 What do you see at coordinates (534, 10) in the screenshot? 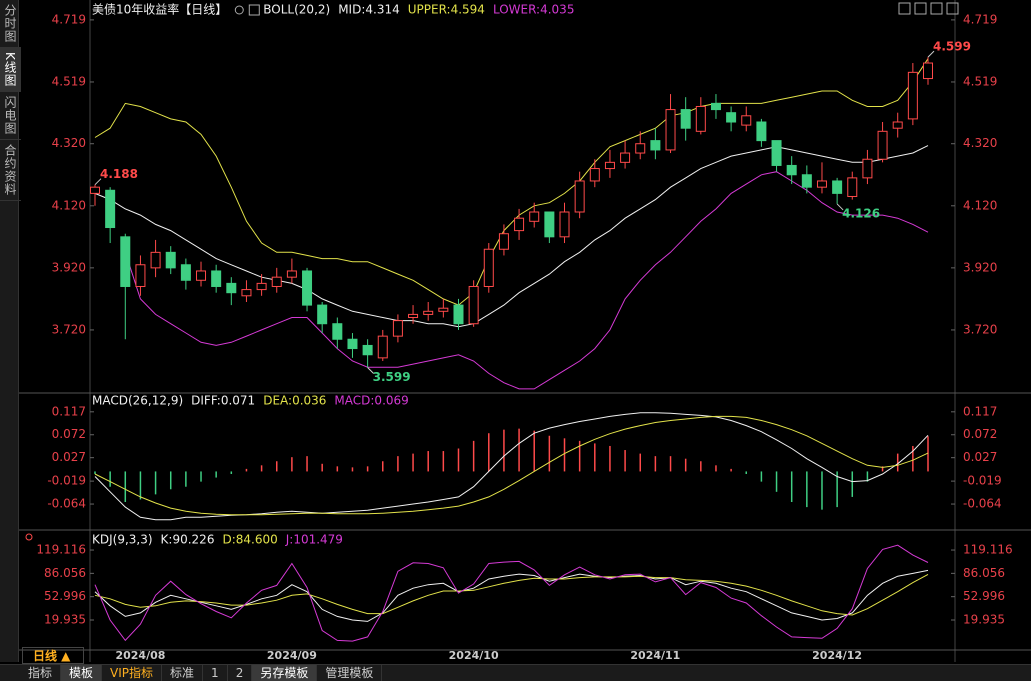
I see `legend-entry: LOWER:4.035` at bounding box center [534, 10].